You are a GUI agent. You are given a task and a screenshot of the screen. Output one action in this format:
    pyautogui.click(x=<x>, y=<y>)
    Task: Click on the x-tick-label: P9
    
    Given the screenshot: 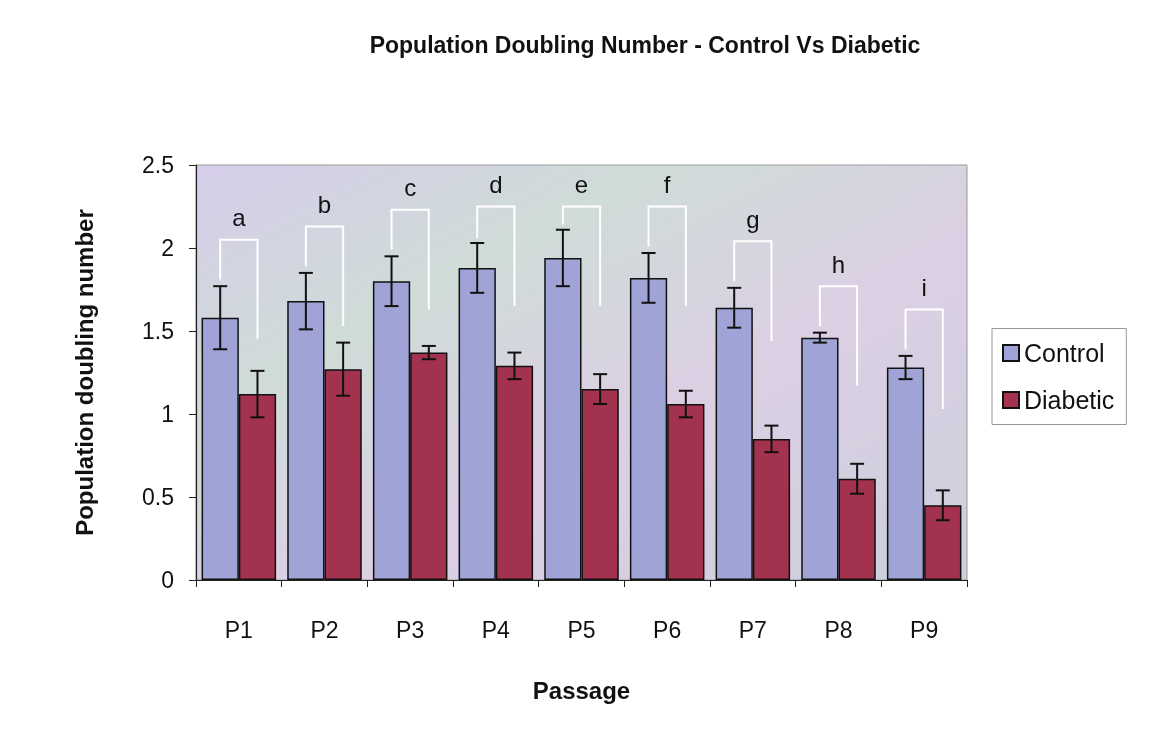 What is the action you would take?
    pyautogui.click(x=924, y=629)
    